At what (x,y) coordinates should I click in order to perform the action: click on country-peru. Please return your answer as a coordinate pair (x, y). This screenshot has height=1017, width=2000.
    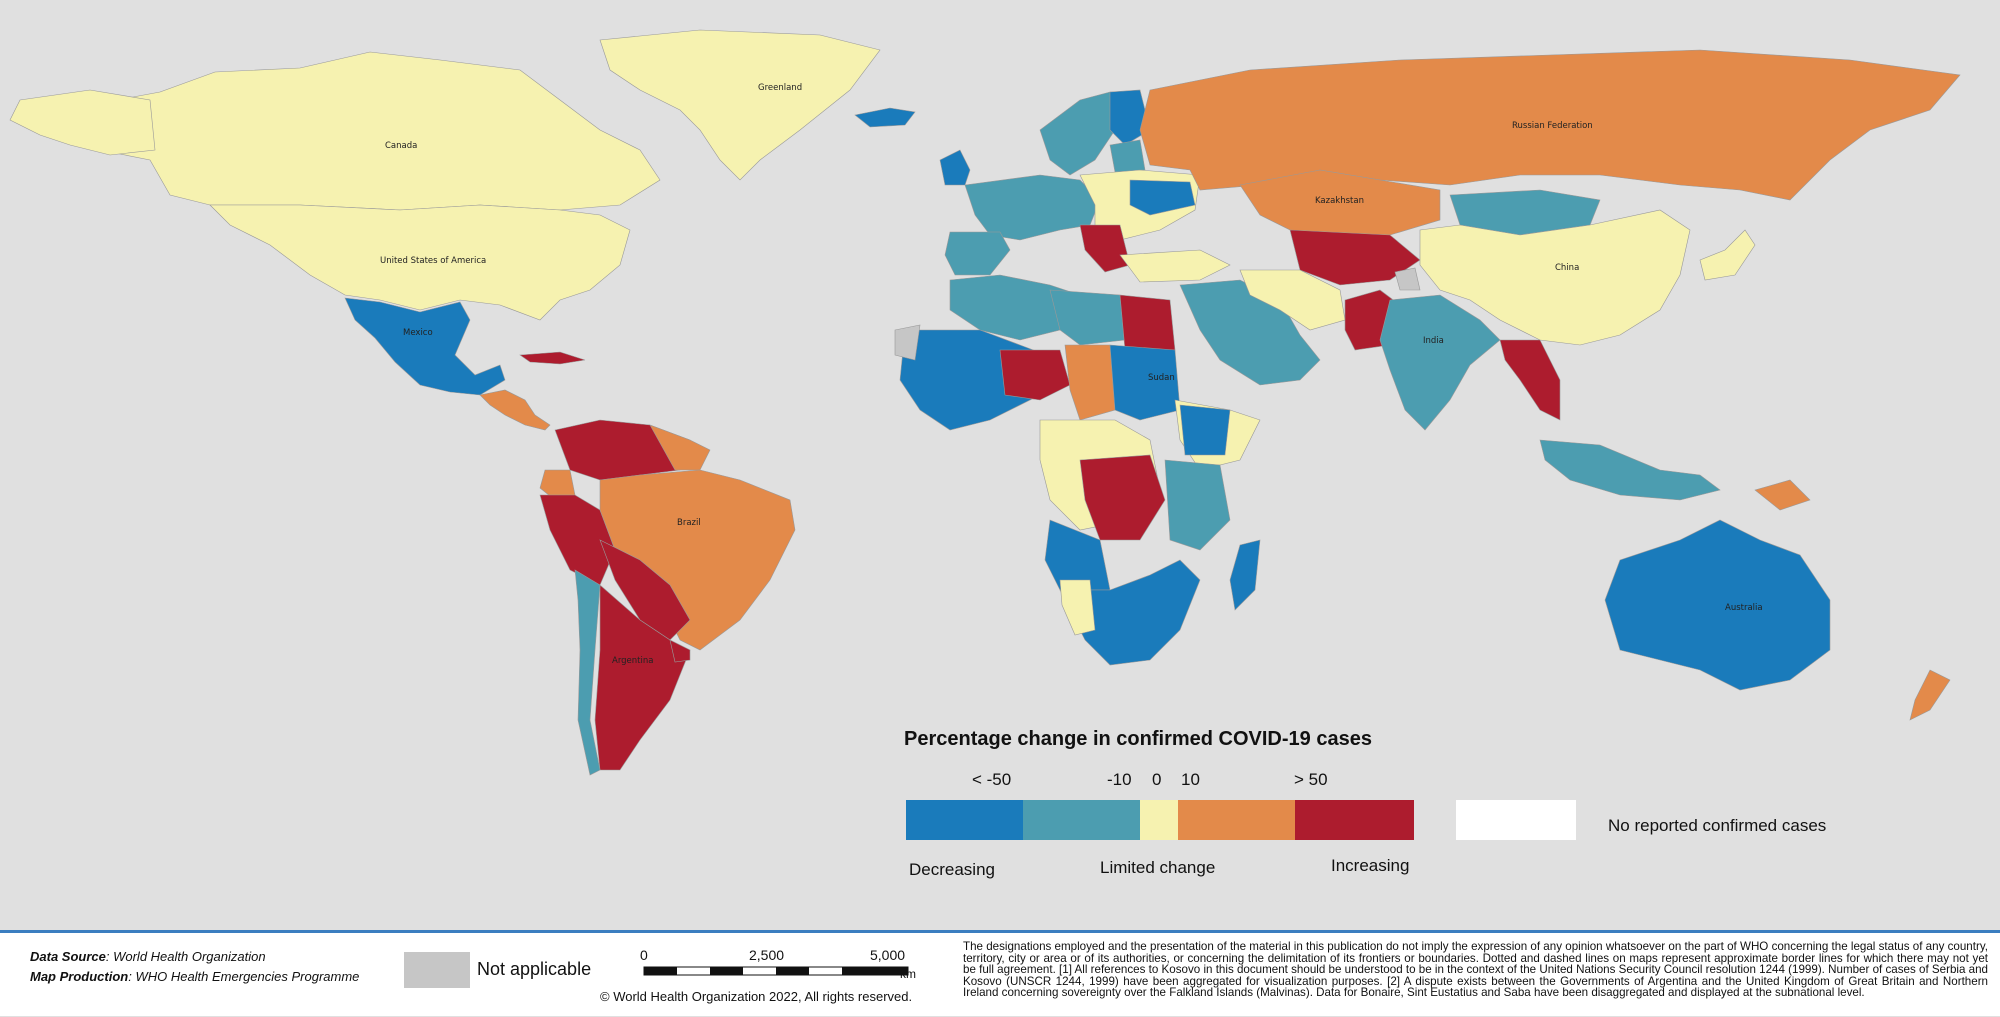
    Looking at the image, I should click on (577, 540).